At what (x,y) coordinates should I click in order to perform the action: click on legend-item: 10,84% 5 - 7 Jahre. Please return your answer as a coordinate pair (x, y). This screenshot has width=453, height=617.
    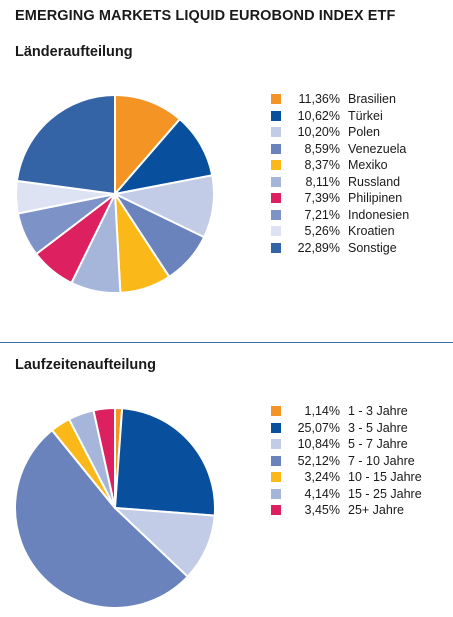
    Looking at the image, I should click on (346, 444).